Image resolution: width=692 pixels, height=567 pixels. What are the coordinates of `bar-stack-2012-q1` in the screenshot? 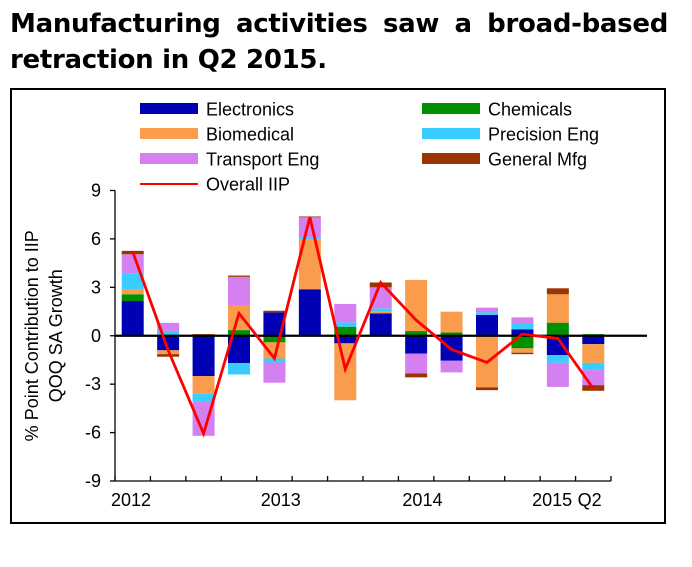 It's located at (132, 293).